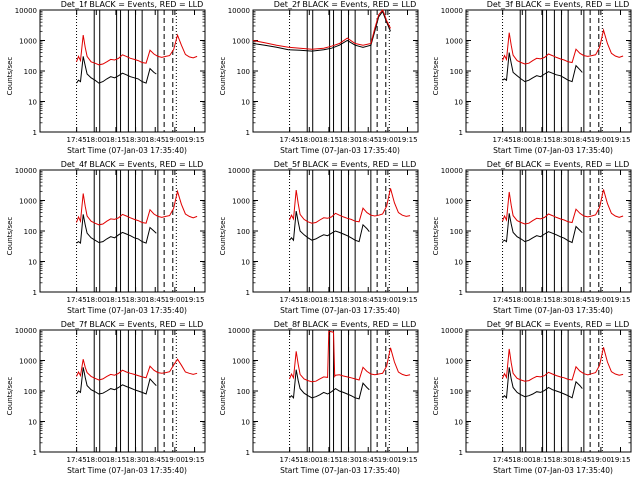  Describe the element at coordinates (132, 324) in the screenshot. I see `chart-title: Det_7f BLACK = Events, RED = LLD` at that location.